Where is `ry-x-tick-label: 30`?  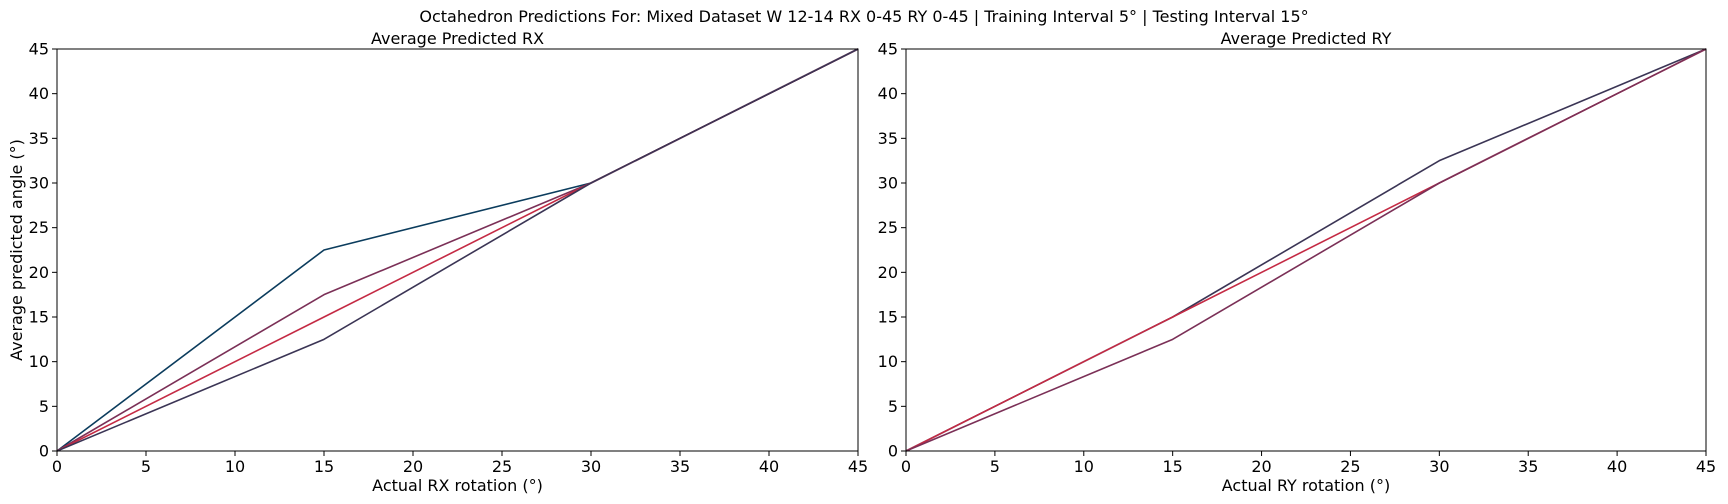 ry-x-tick-label: 30 is located at coordinates (1439, 466).